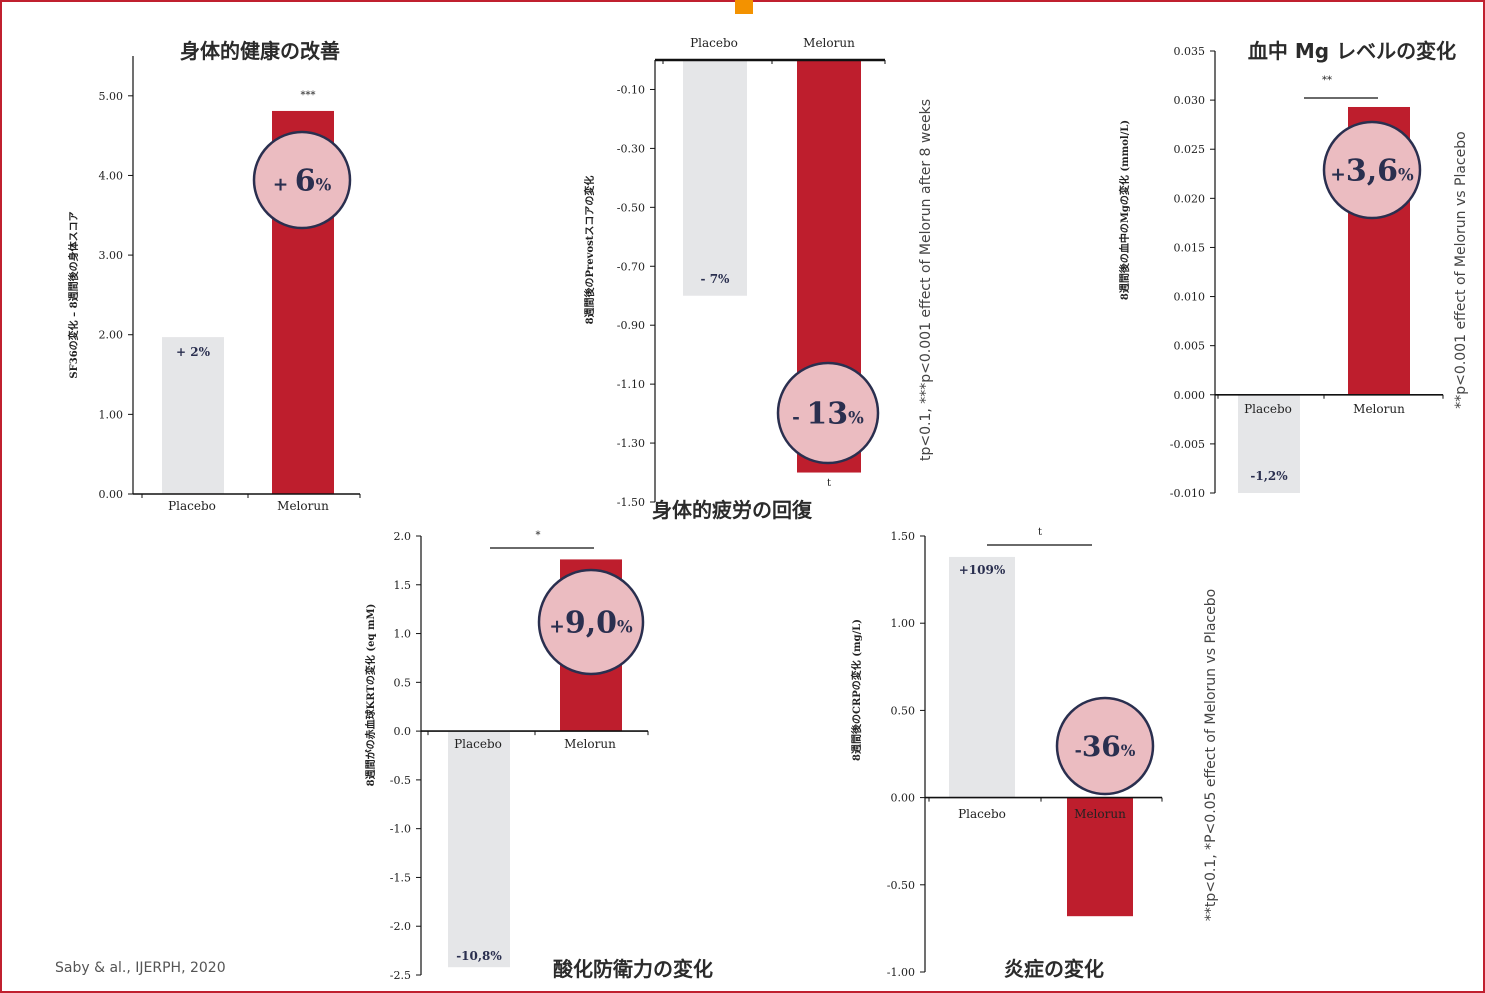  I want to click on bar-percent-label: +109%, so click(982, 570).